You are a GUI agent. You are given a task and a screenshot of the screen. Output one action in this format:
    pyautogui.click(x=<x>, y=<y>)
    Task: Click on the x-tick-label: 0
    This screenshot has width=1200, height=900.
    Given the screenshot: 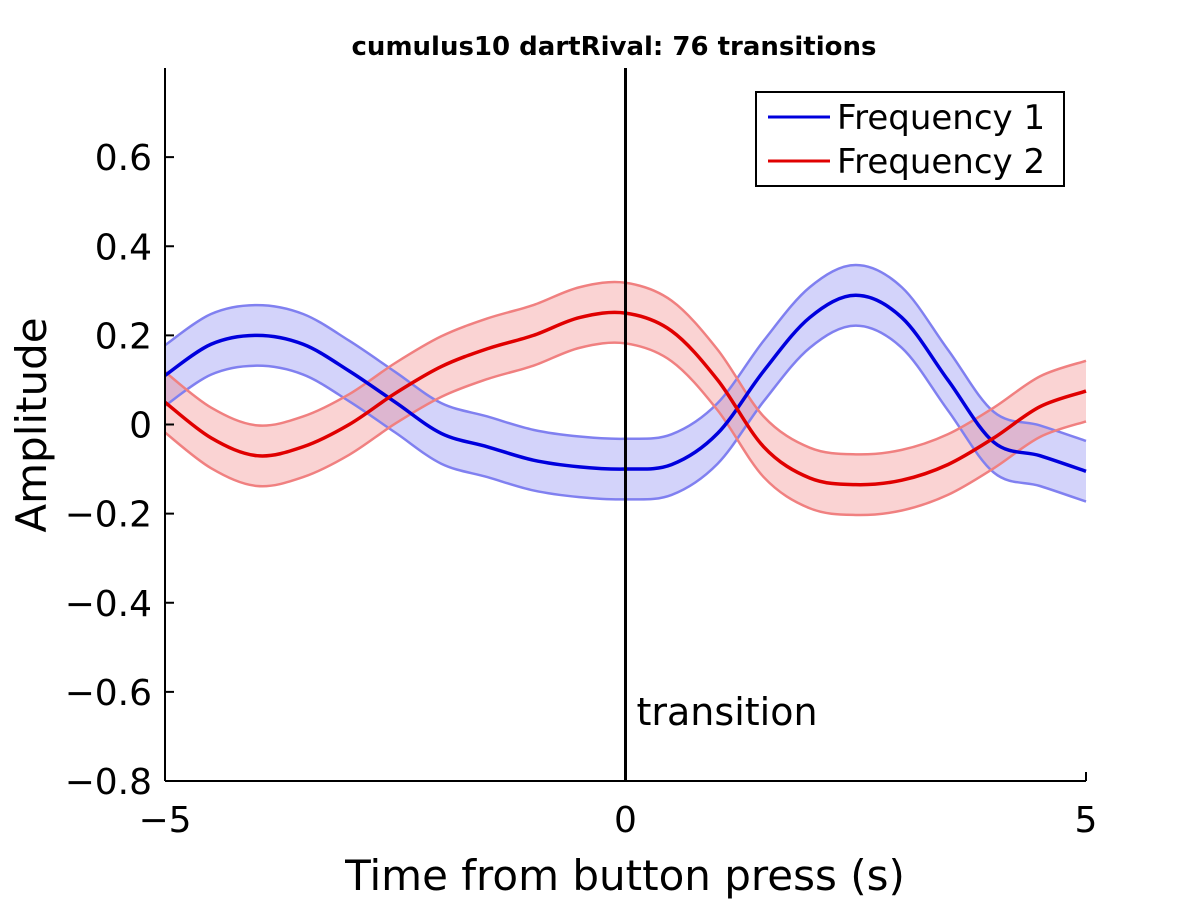 What is the action you would take?
    pyautogui.click(x=625, y=820)
    